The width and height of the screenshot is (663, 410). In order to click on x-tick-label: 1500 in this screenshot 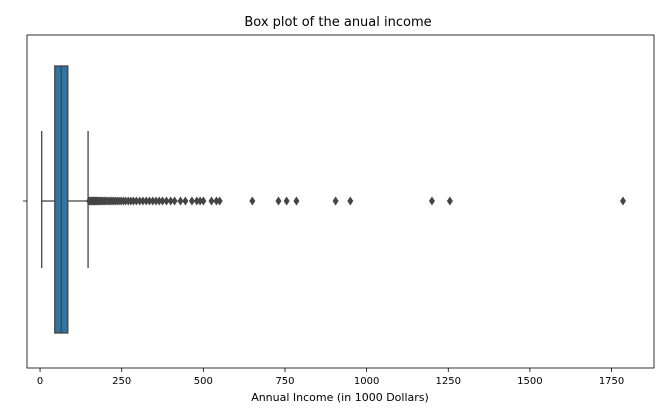, I will do `click(529, 381)`.